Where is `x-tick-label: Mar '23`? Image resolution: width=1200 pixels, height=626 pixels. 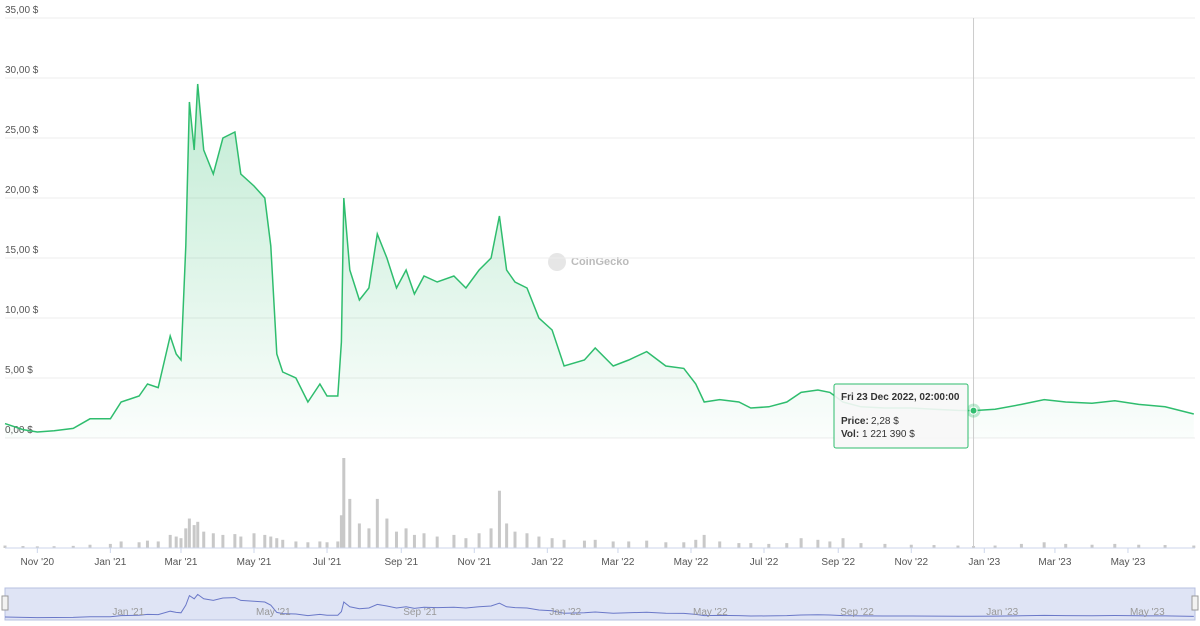
x-tick-label: Mar '23 is located at coordinates (1054, 562).